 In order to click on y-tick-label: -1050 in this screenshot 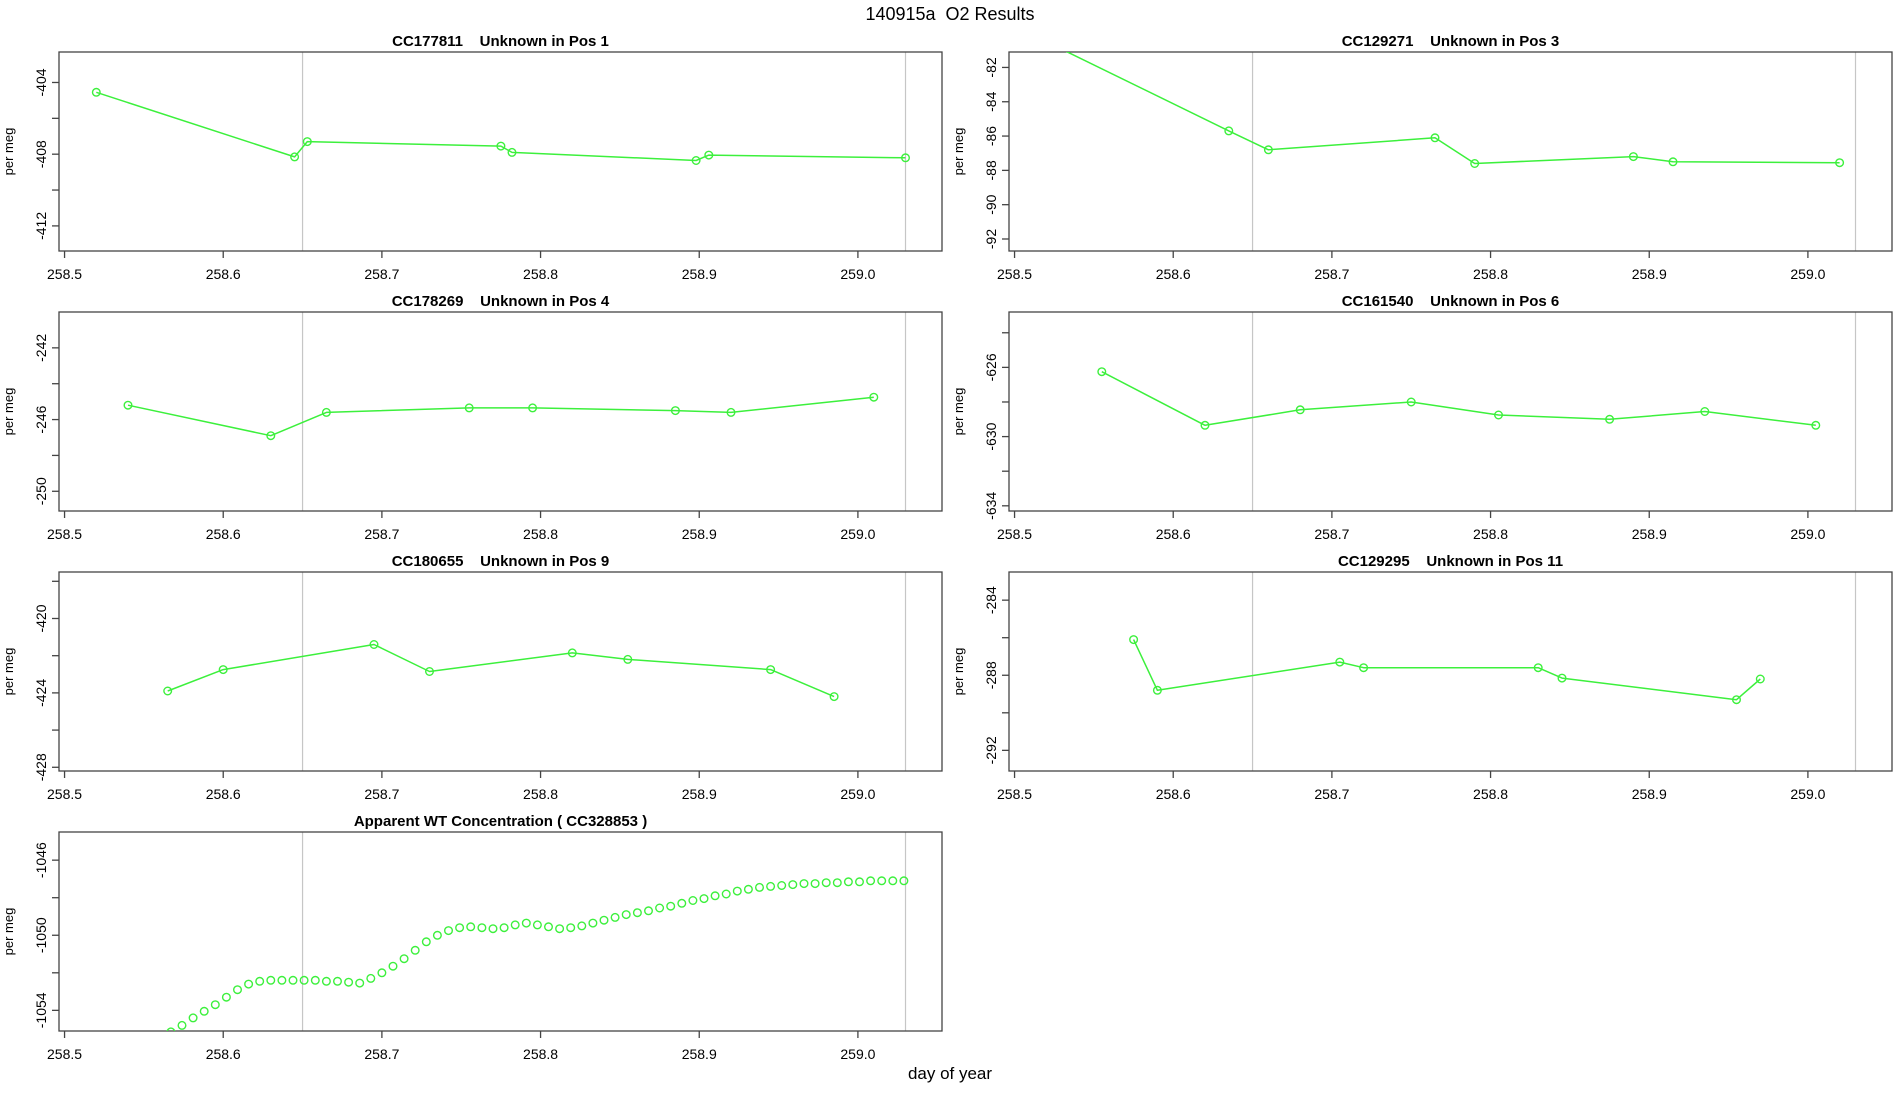, I will do `click(41, 935)`.